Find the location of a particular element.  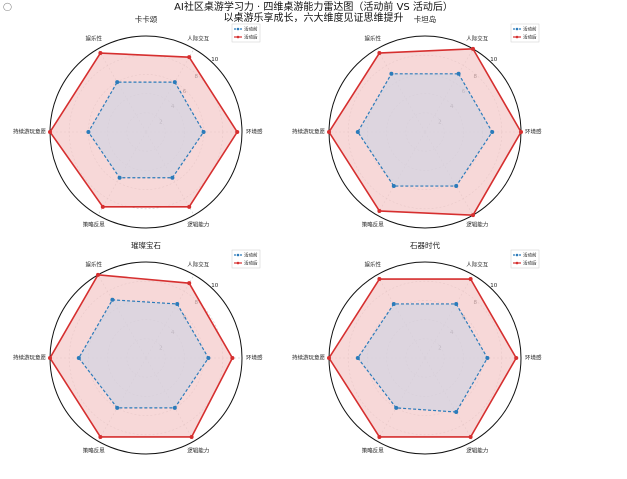

chart-title: 卡卡颂 is located at coordinates (146, 19).